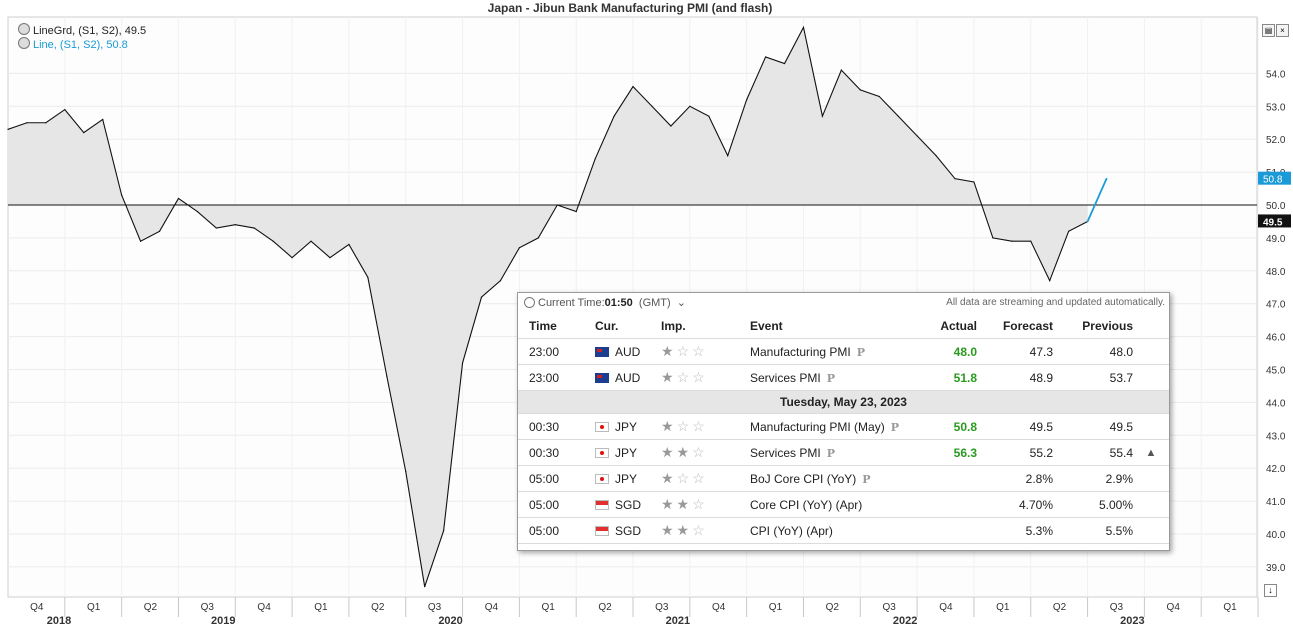 The height and width of the screenshot is (629, 1293). Describe the element at coordinates (602, 426) in the screenshot. I see `jp-flag-icon` at that location.